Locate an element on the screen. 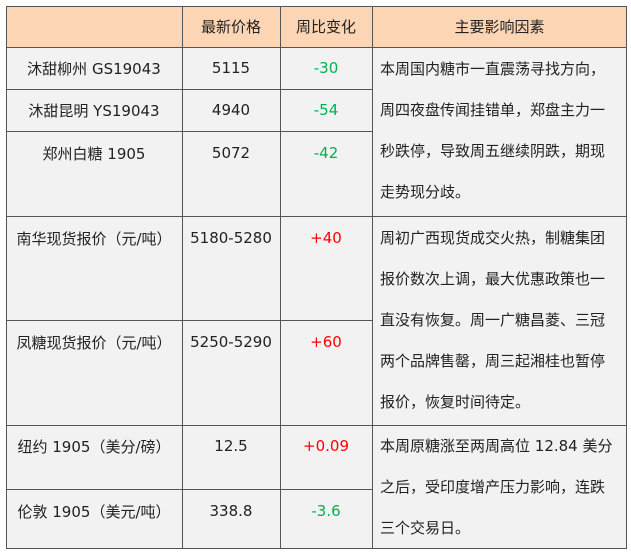  row-price: 338.8 is located at coordinates (231, 511).